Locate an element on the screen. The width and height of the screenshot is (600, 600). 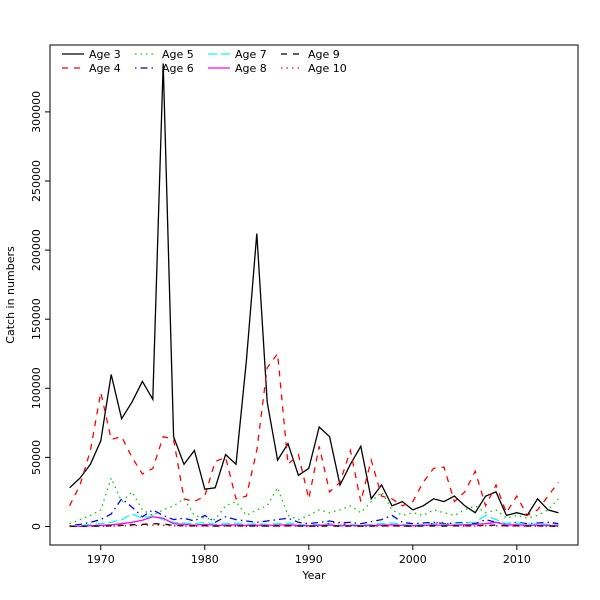
legend-label-age-5: Age 5 is located at coordinates (178, 54).